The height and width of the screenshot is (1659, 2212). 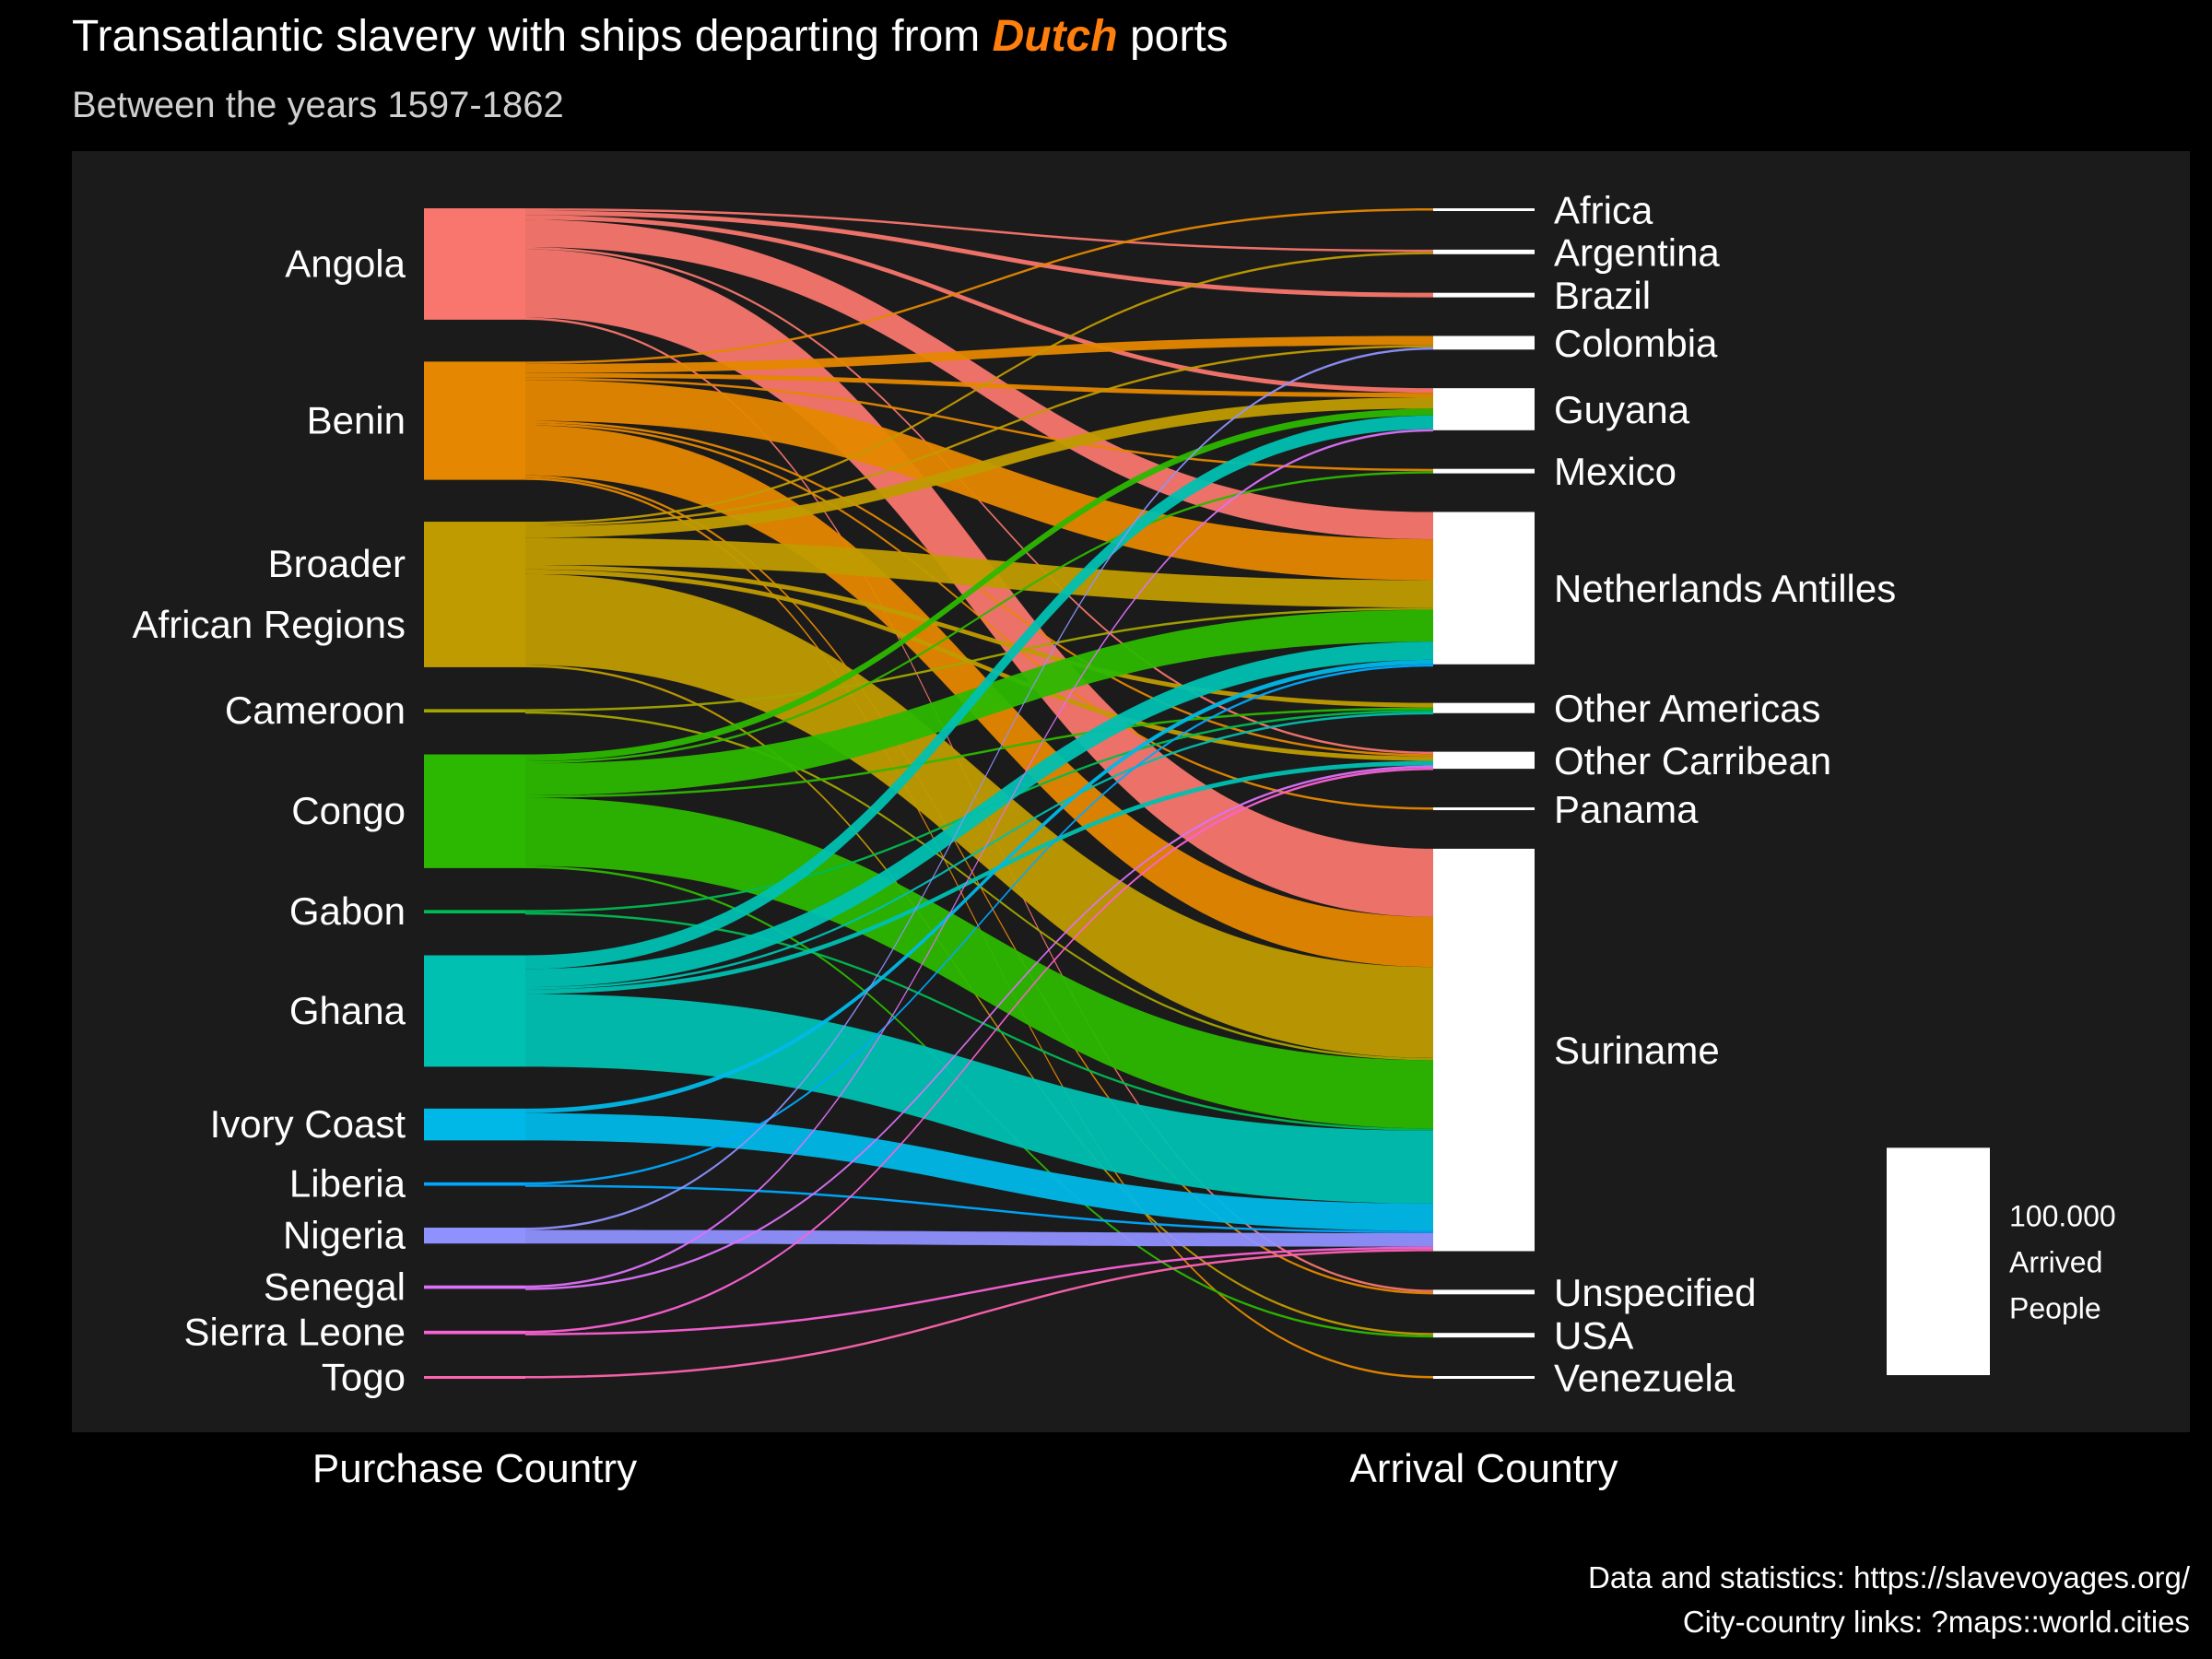 I want to click on source-node-congo, so click(x=474, y=811).